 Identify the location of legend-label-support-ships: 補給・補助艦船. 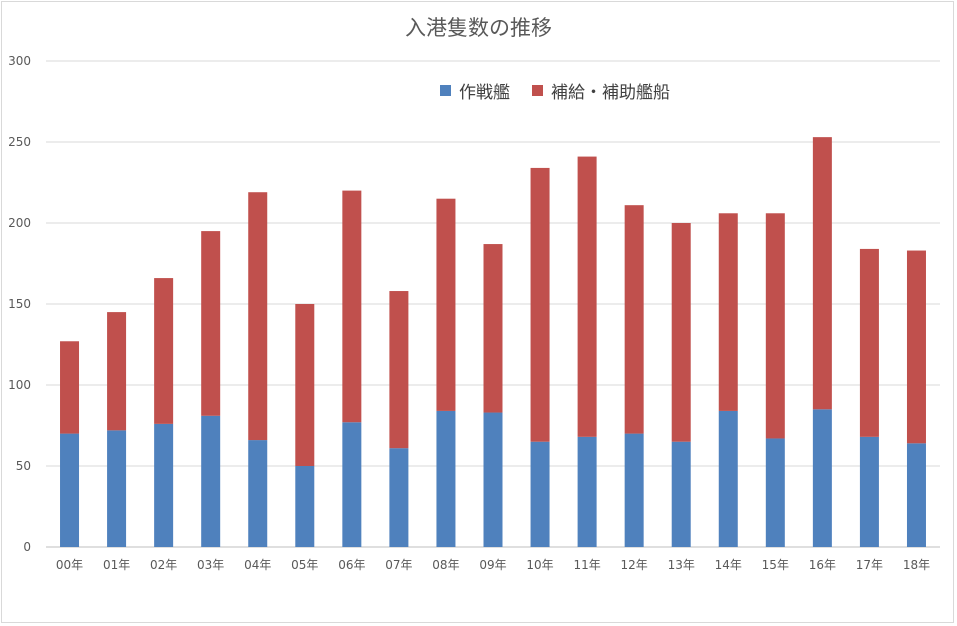
(610, 93).